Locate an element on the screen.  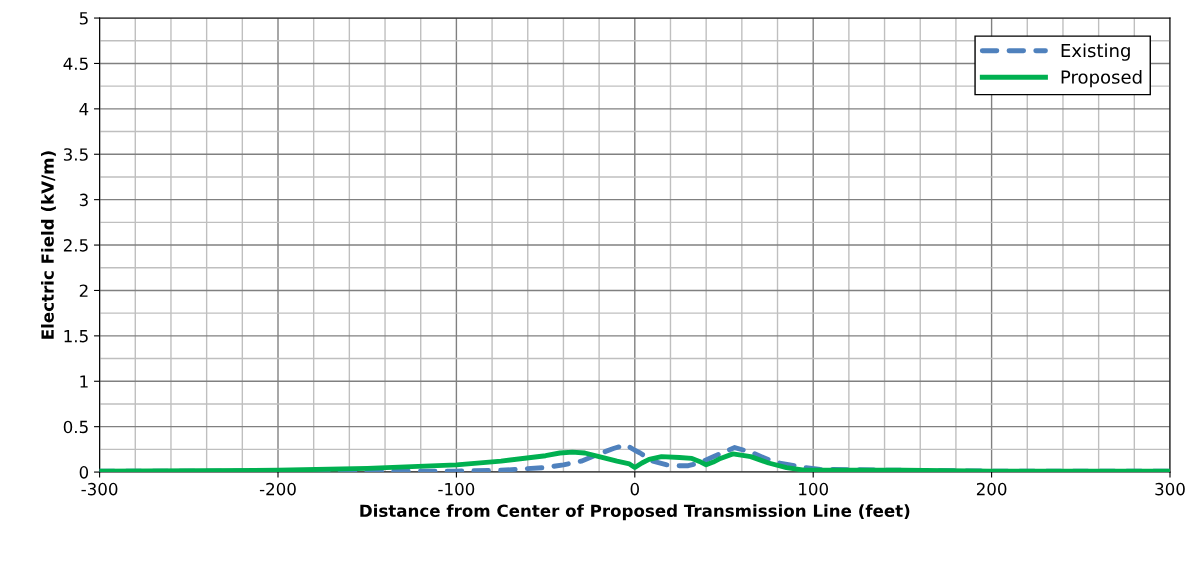
y-axis-title: Electric Field (kV/m) is located at coordinates (48, 245).